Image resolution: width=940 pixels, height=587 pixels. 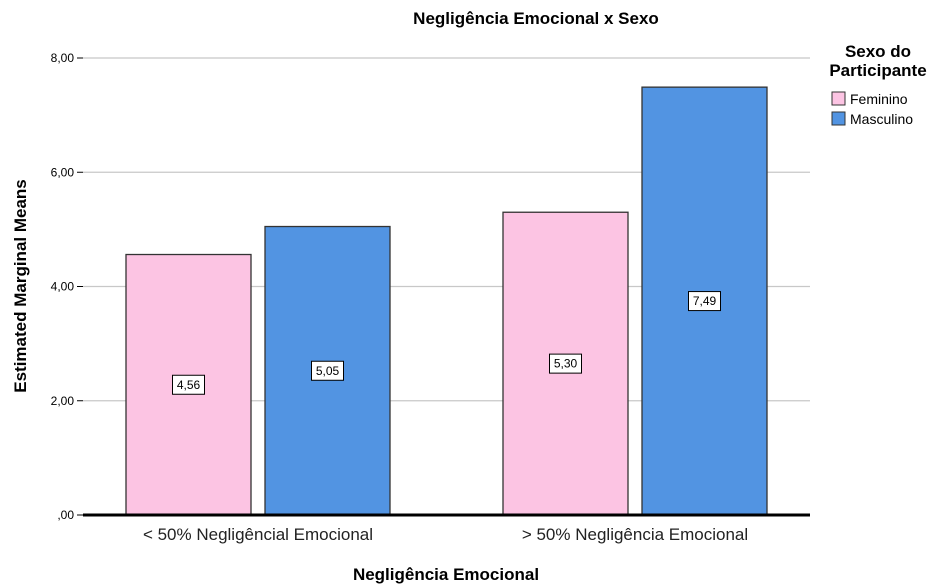 I want to click on data-label-0-1: 5,05, so click(x=328, y=371).